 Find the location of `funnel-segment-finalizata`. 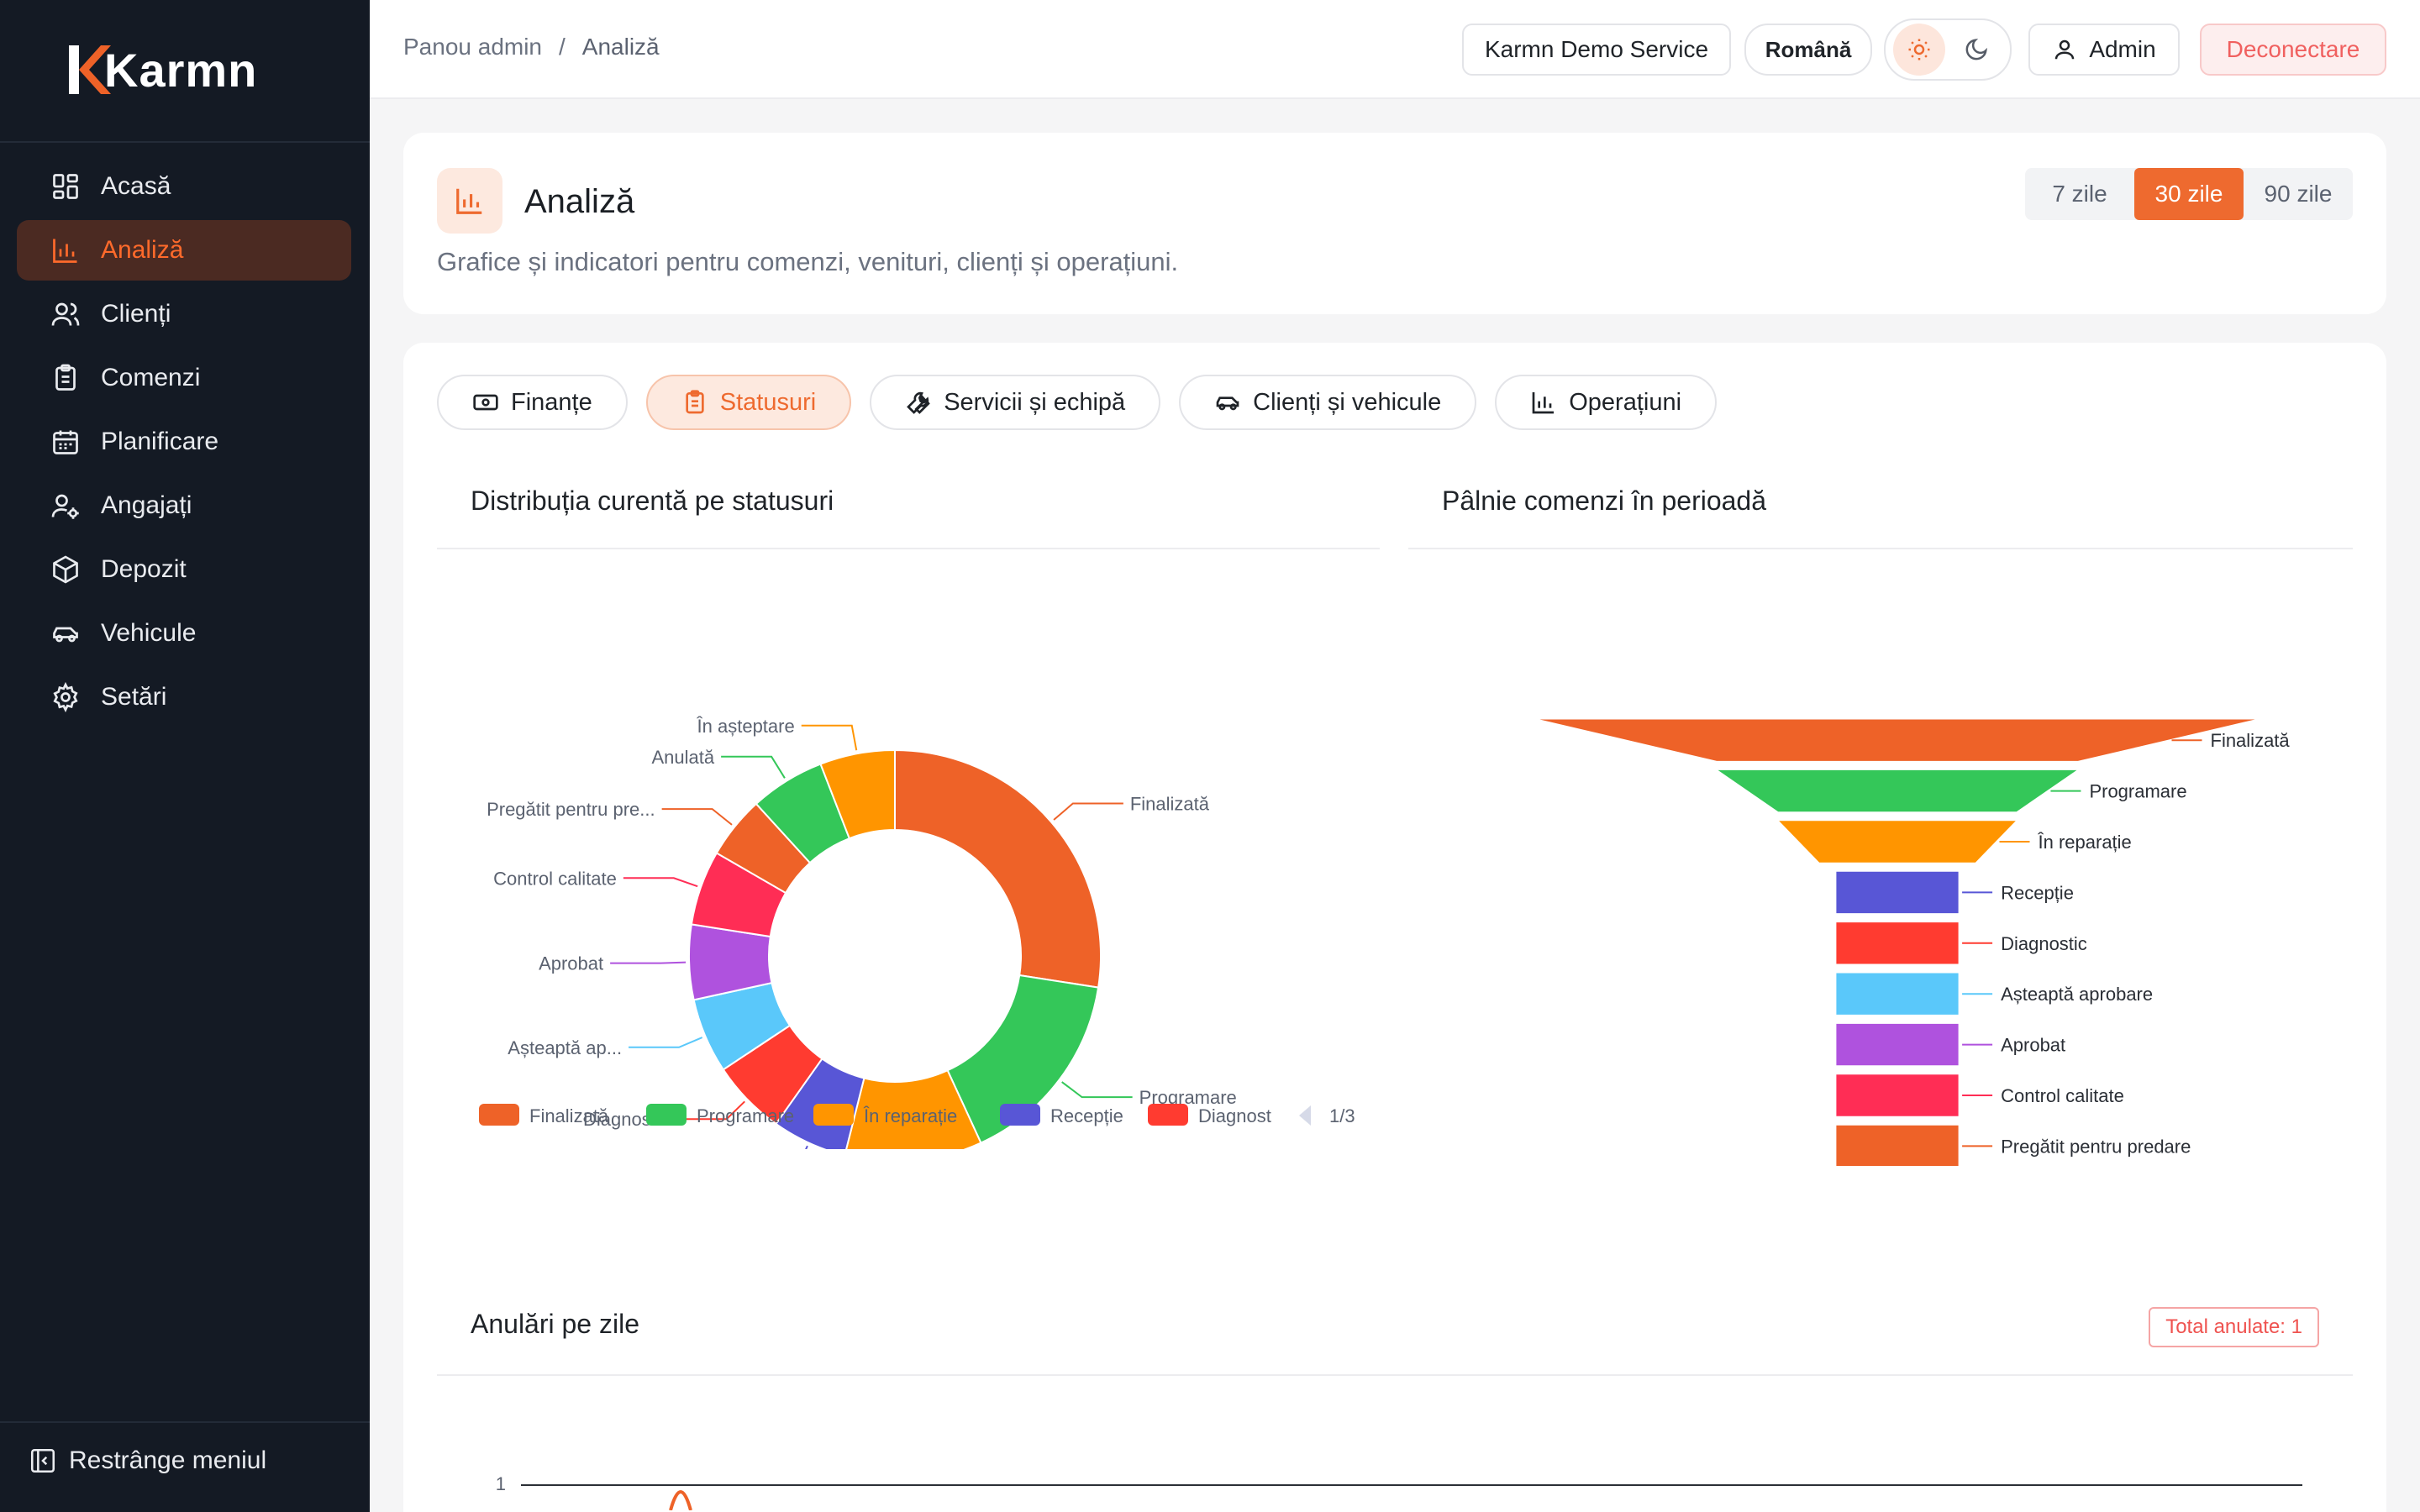

funnel-segment-finalizata is located at coordinates (1898, 740).